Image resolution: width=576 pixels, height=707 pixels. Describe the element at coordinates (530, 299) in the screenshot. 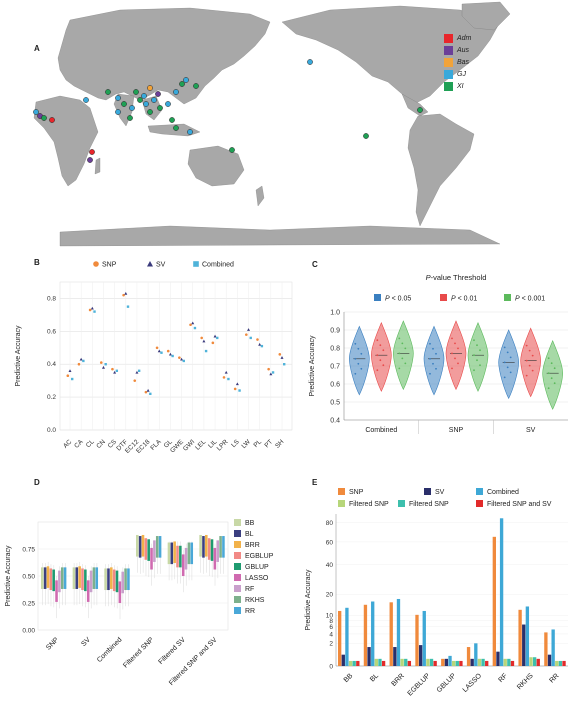

I see `legend-label-c: P < 0.001` at that location.